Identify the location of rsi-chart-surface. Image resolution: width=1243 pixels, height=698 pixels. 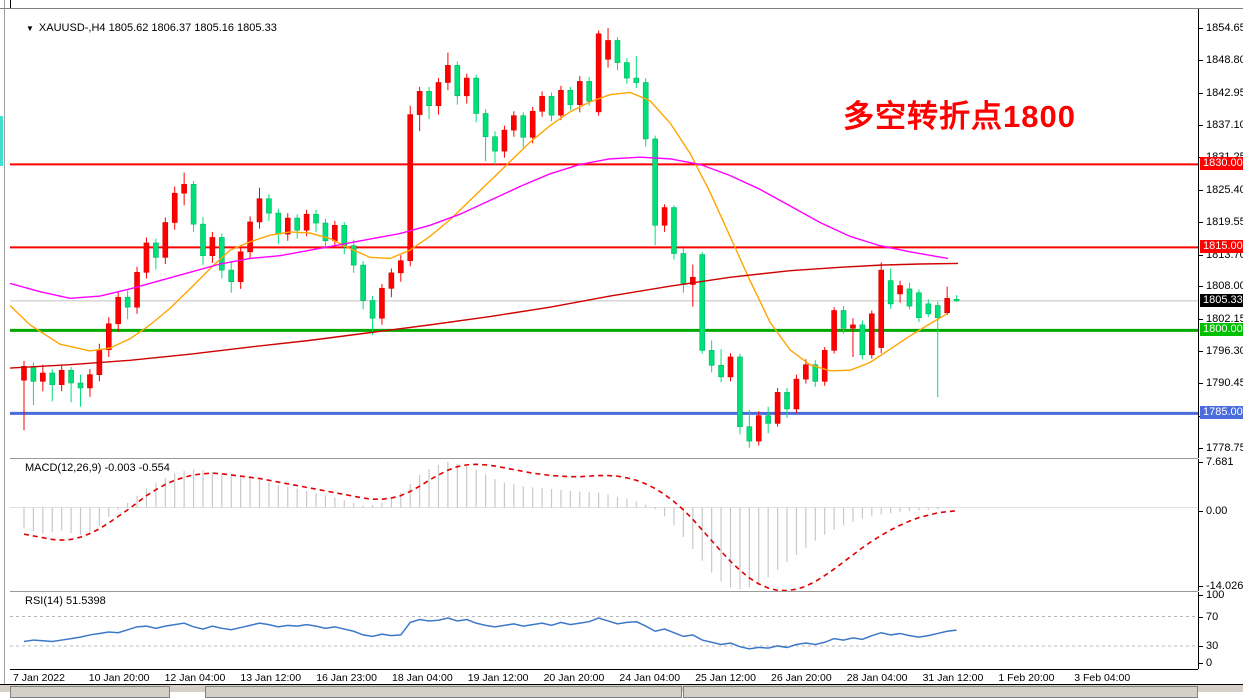
(604, 630).